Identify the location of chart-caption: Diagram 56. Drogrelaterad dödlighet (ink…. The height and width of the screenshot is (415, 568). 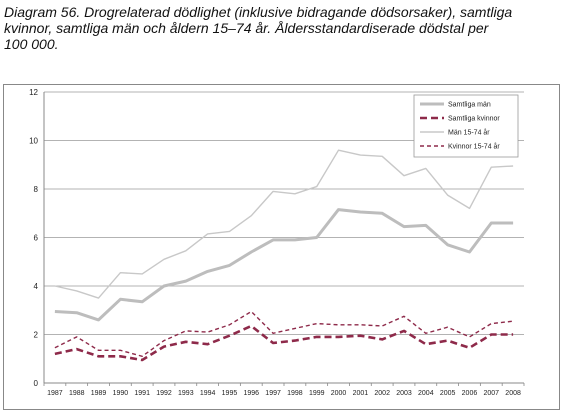
(258, 28).